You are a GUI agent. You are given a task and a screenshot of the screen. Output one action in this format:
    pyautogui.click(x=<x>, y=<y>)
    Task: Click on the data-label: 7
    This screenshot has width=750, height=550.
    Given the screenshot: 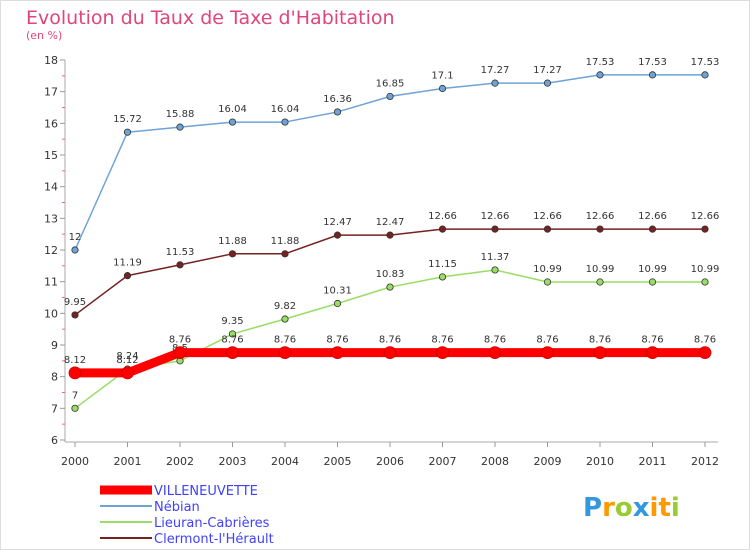 What is the action you would take?
    pyautogui.click(x=75, y=395)
    